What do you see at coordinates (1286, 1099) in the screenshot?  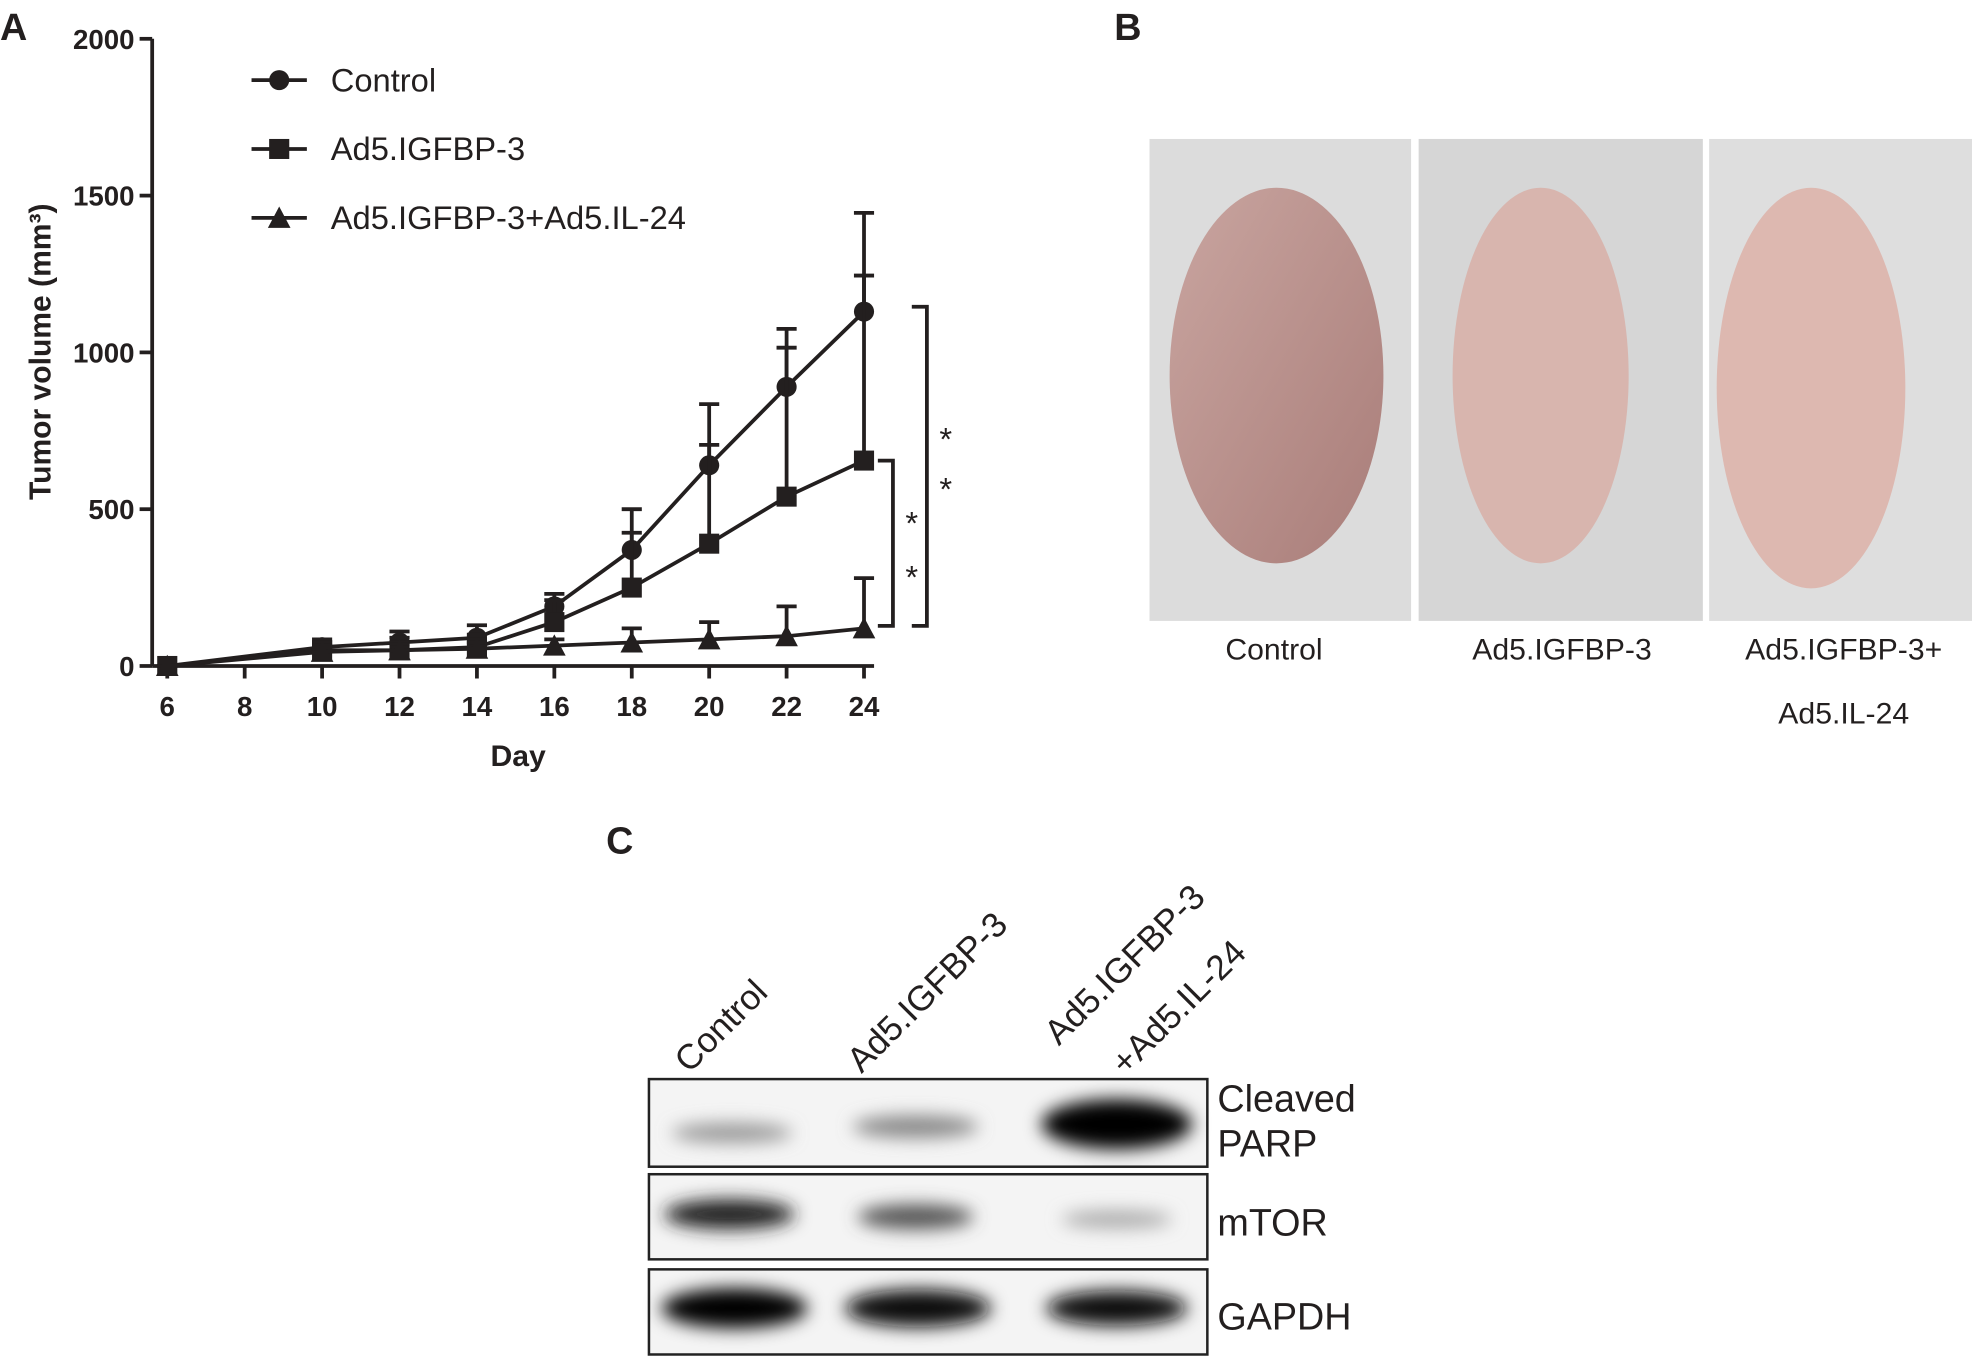 I see `row-label: Cleaved` at bounding box center [1286, 1099].